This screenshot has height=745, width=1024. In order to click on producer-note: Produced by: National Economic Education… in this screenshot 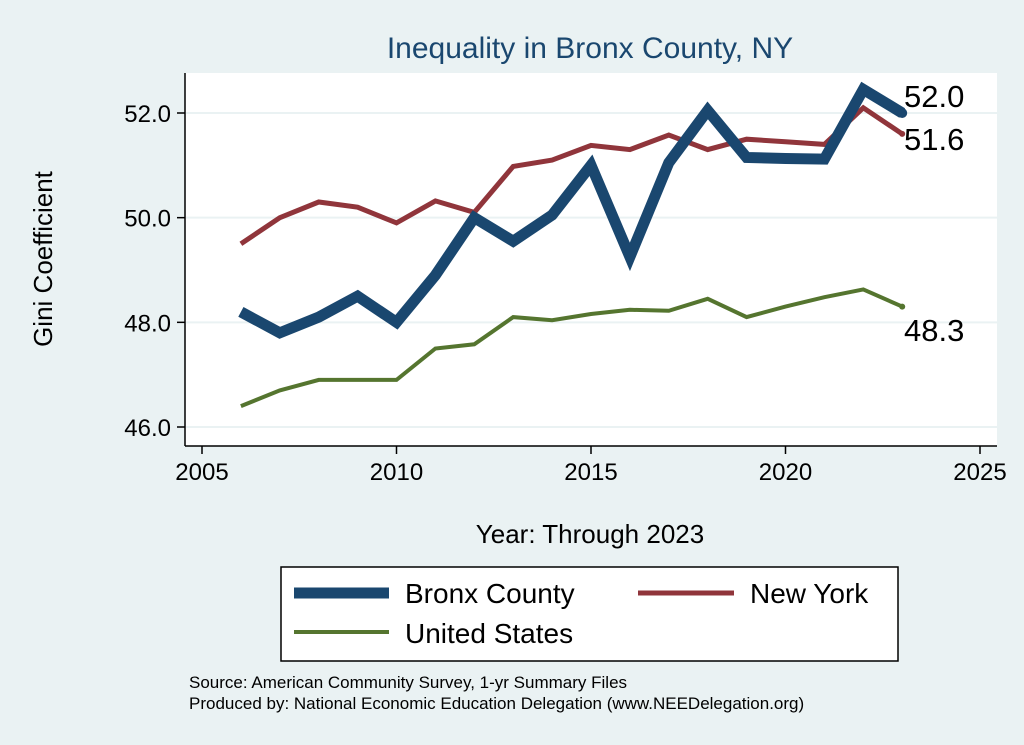, I will do `click(496, 703)`.